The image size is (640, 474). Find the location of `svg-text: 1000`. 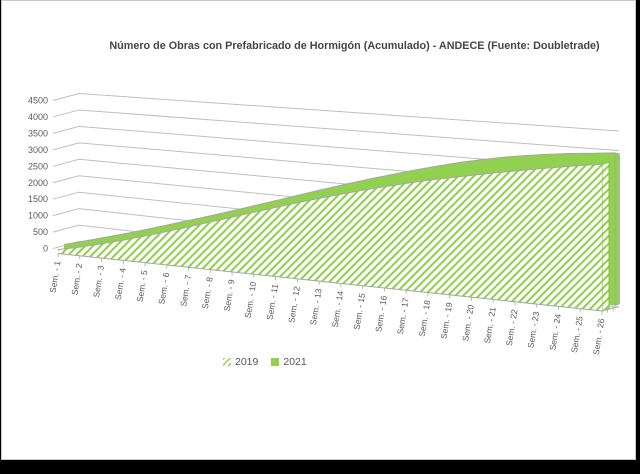

svg-text: 1000 is located at coordinates (38, 216).